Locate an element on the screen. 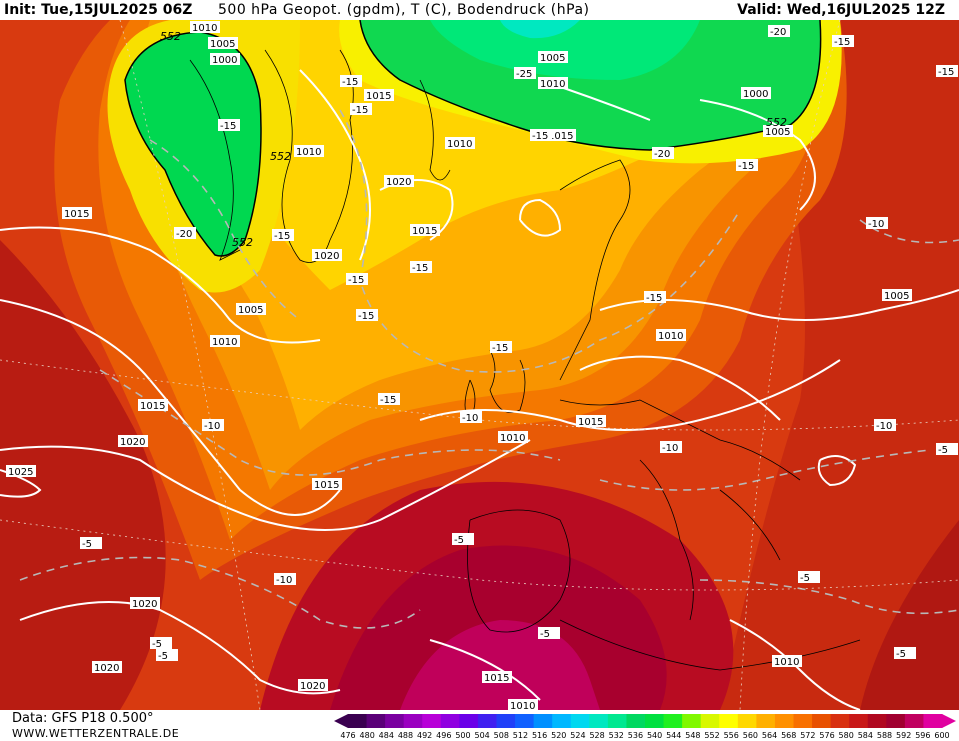  pressure-label: 1025 is located at coordinates (20, 472).